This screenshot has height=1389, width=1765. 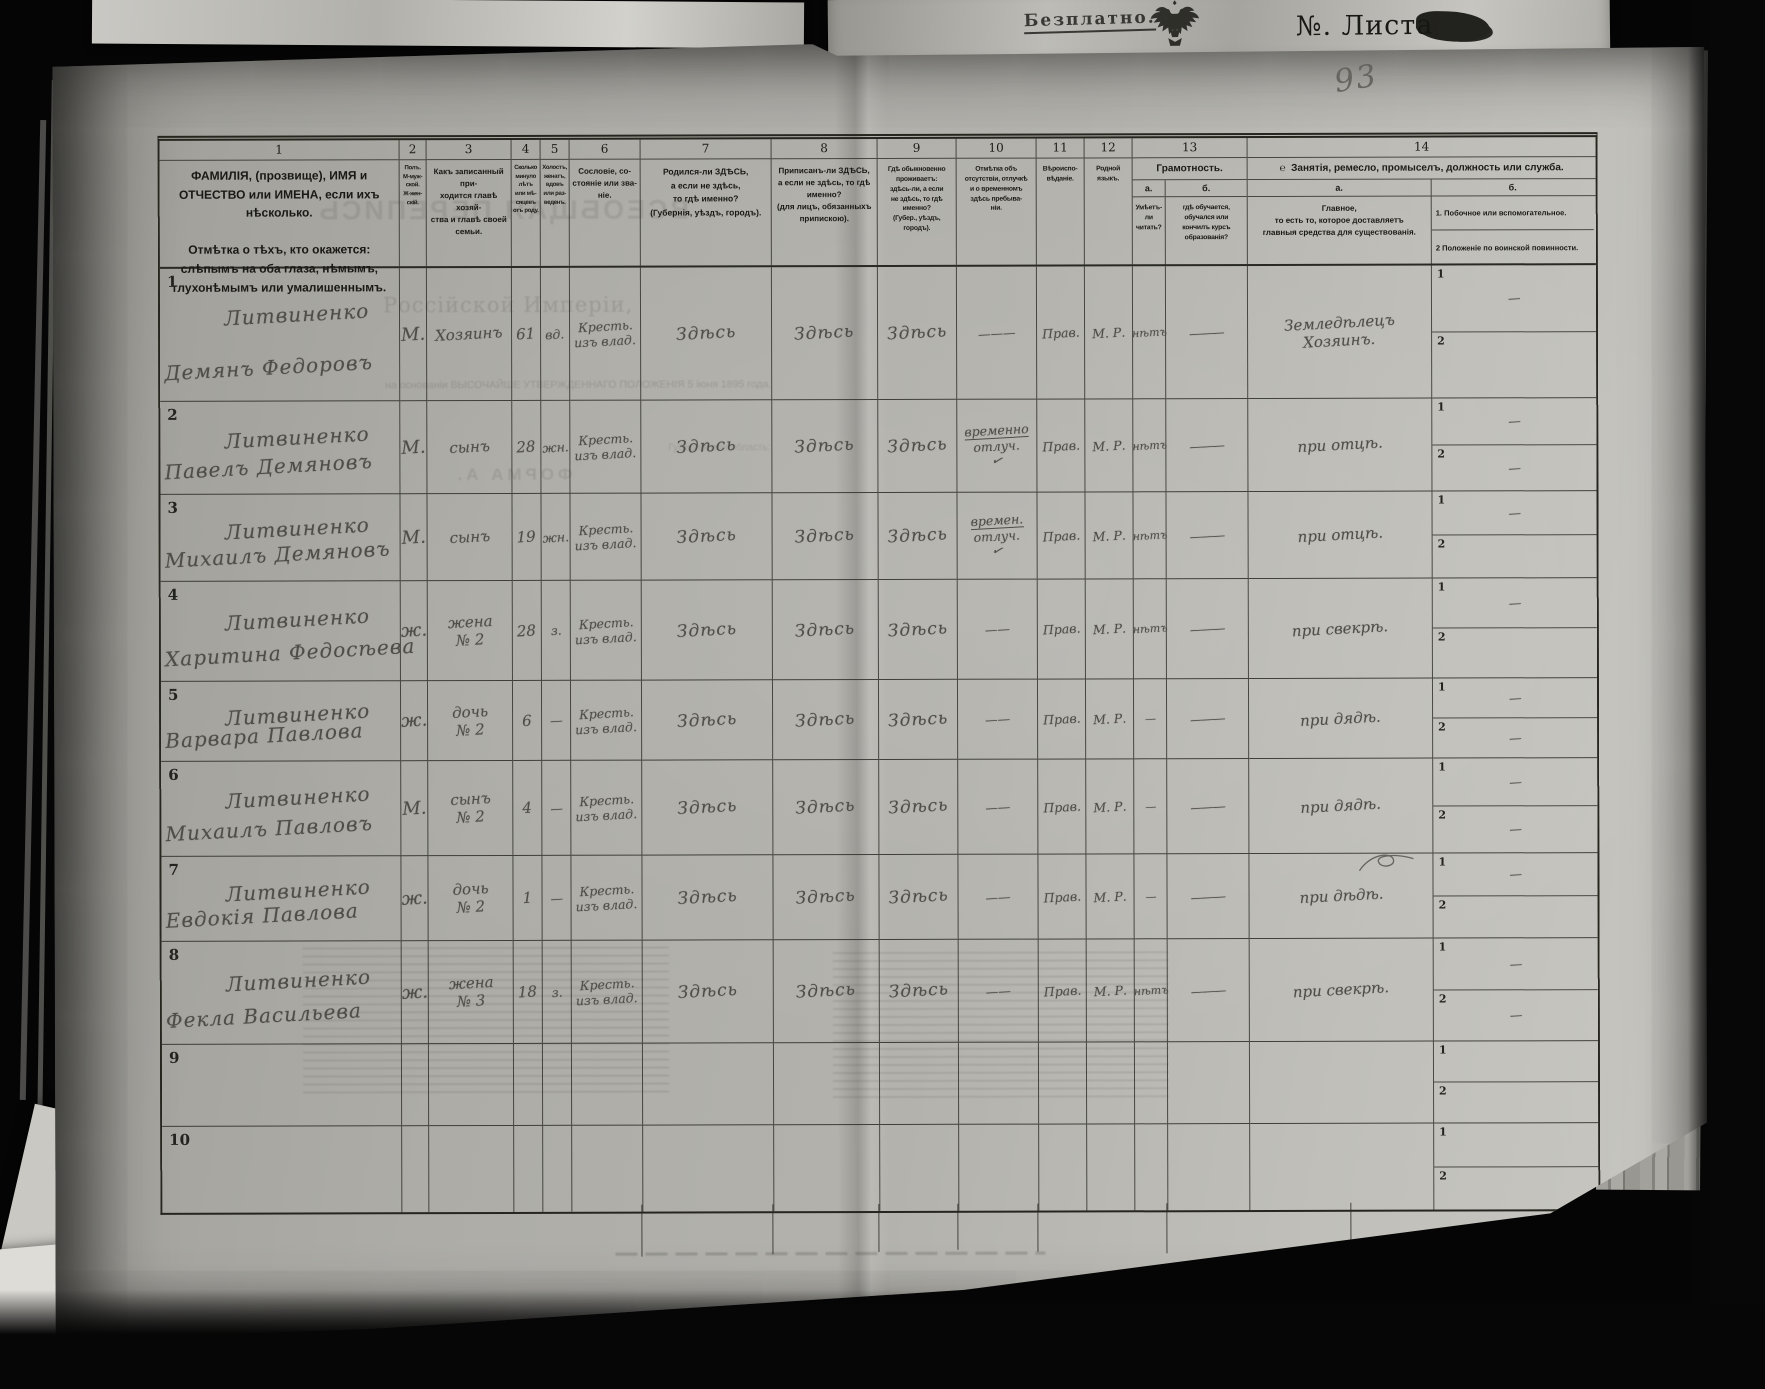 What do you see at coordinates (470, 631) in the screenshot?
I see `relation-cell: жена № 2` at bounding box center [470, 631].